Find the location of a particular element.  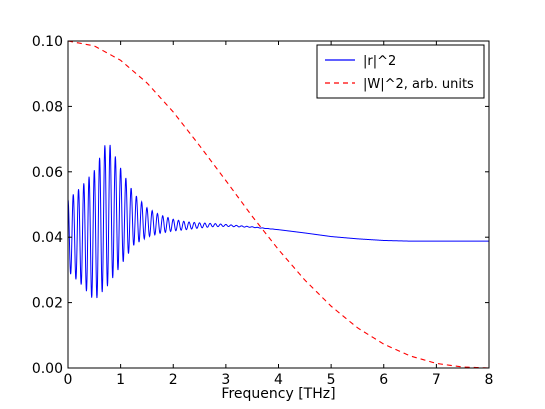

legend-label: |W|^2, arb. units is located at coordinates (418, 84).